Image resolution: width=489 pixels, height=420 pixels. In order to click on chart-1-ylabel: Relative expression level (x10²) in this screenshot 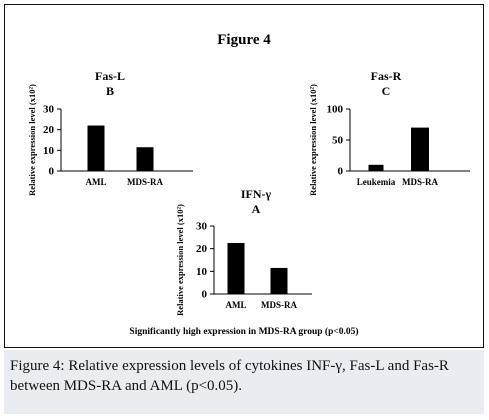, I will do `click(32, 140)`.